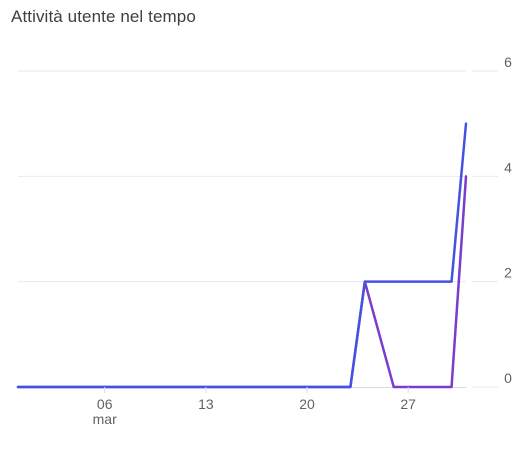 The image size is (532, 451). I want to click on y-axis-ticks: 0 2 4 6, so click(508, 220).